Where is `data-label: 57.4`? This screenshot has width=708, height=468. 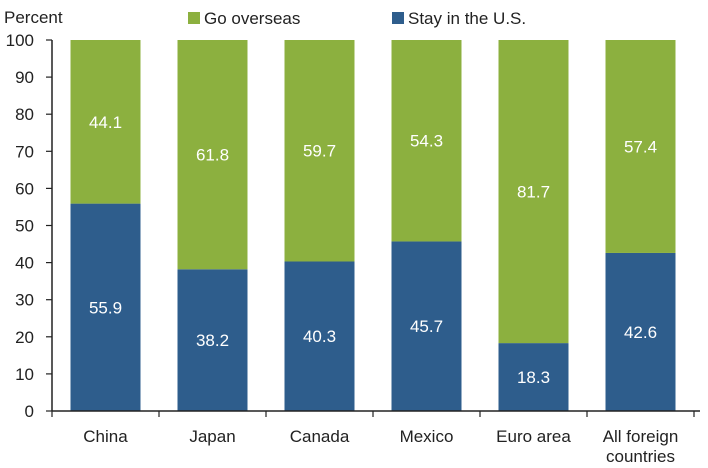 data-label: 57.4 is located at coordinates (640, 146).